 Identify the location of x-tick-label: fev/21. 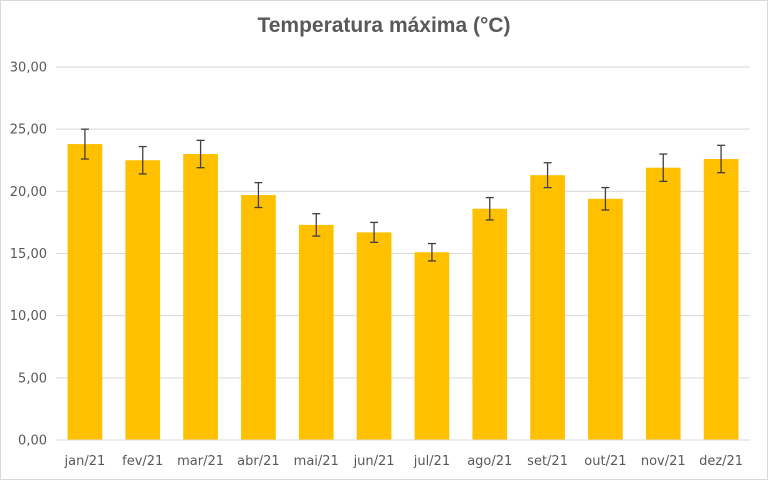
(142, 461).